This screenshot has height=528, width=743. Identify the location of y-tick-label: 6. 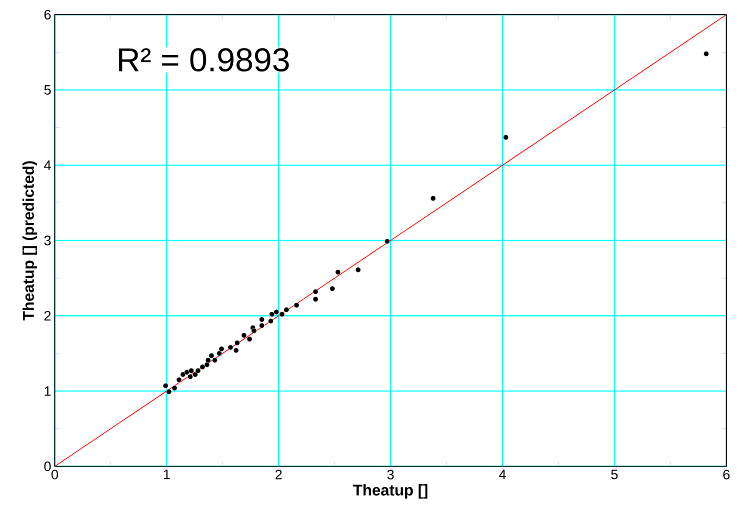
(47, 15).